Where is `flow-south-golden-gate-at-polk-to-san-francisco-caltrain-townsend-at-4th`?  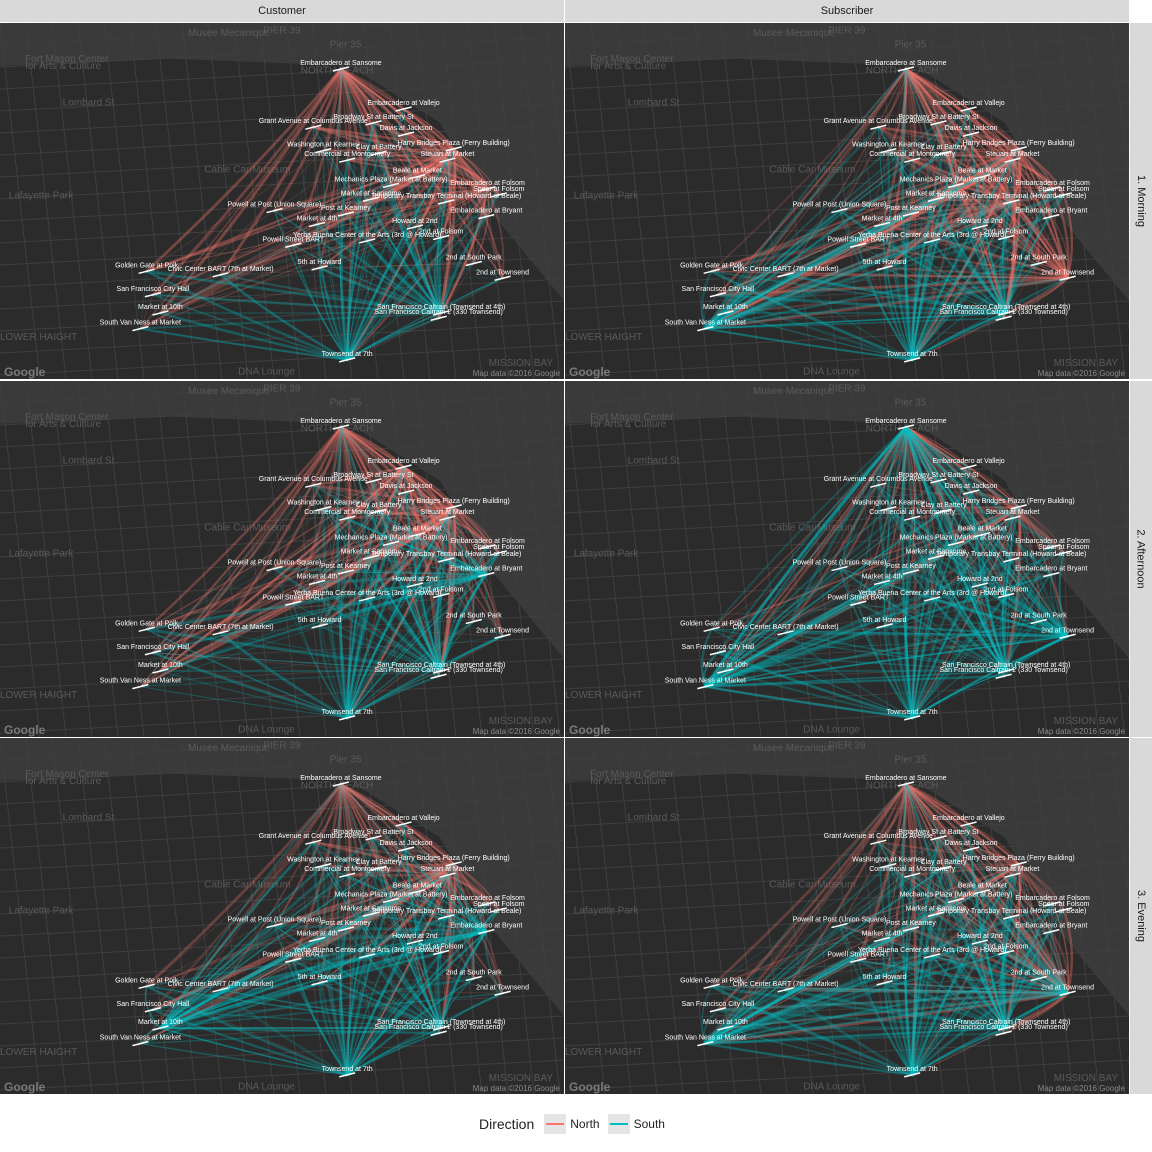
flow-south-golden-gate-at-polk-to-san-francisco-caltrain-townsend-at-4th is located at coordinates (859, 650).